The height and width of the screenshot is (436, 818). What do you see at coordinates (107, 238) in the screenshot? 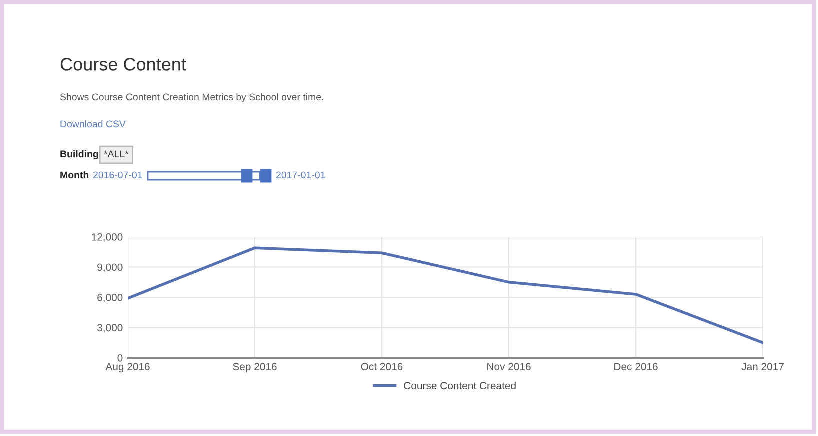
I see `y-tick-label: 12,000` at bounding box center [107, 238].